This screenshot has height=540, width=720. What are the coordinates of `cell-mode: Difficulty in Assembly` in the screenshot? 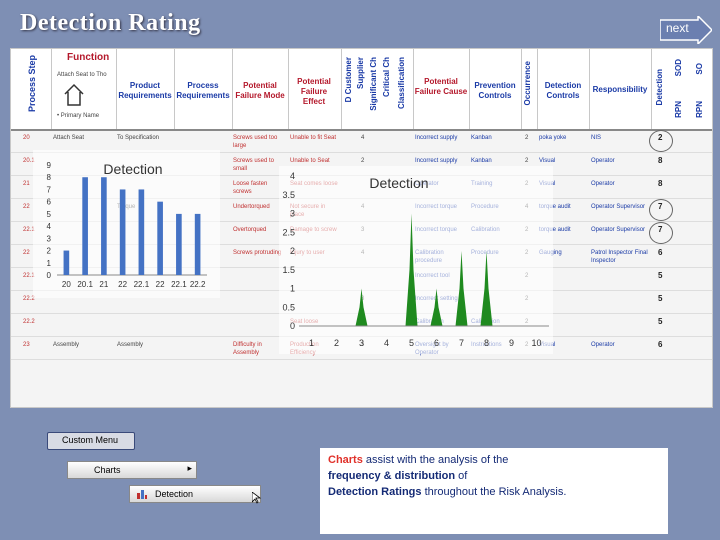 It's located at (247, 349).